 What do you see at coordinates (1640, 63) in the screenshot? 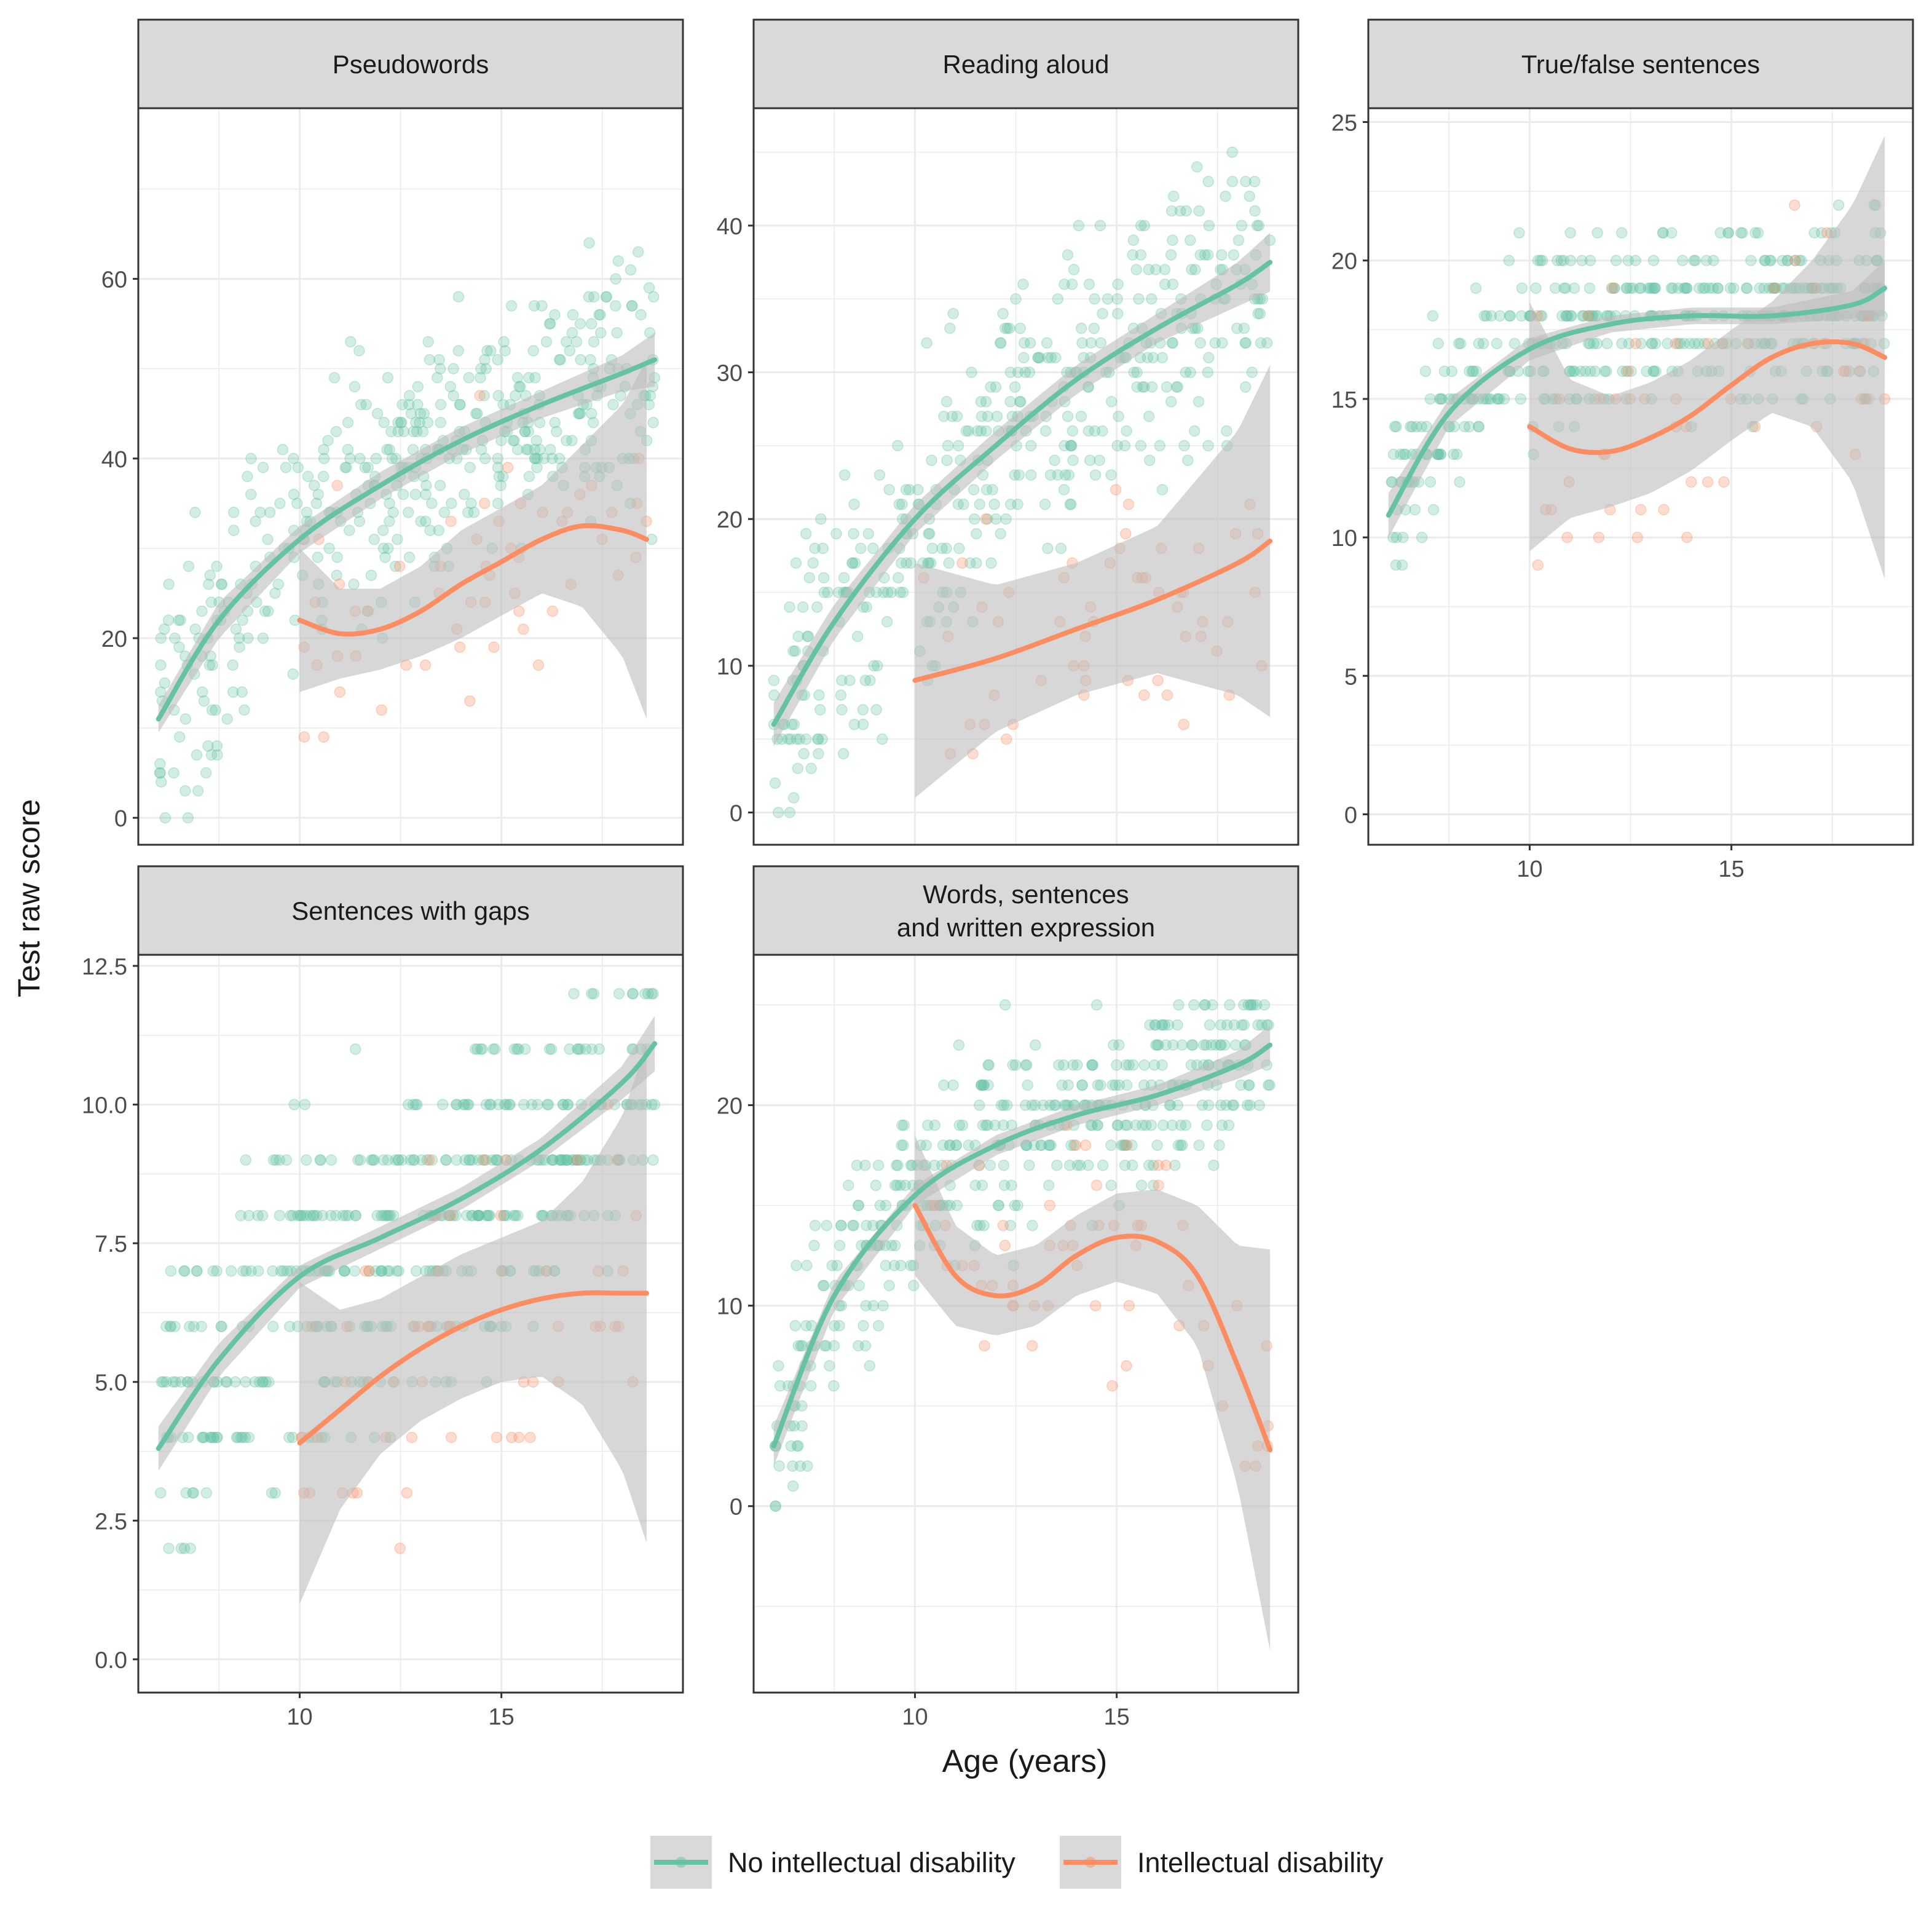
I see `strip-true_false: True/false sentences` at bounding box center [1640, 63].